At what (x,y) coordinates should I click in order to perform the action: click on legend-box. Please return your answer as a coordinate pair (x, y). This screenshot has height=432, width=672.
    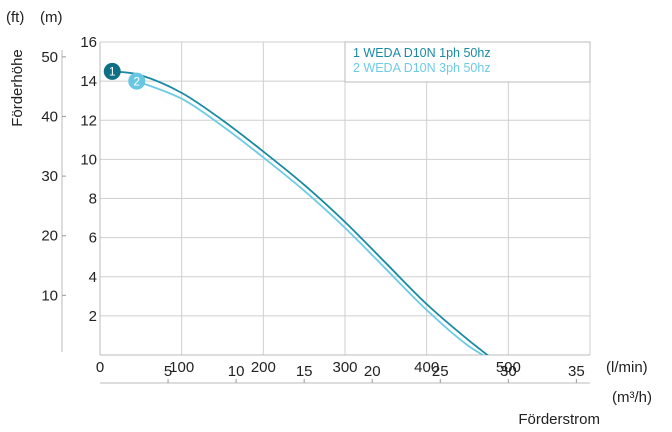
    Looking at the image, I should click on (467, 62).